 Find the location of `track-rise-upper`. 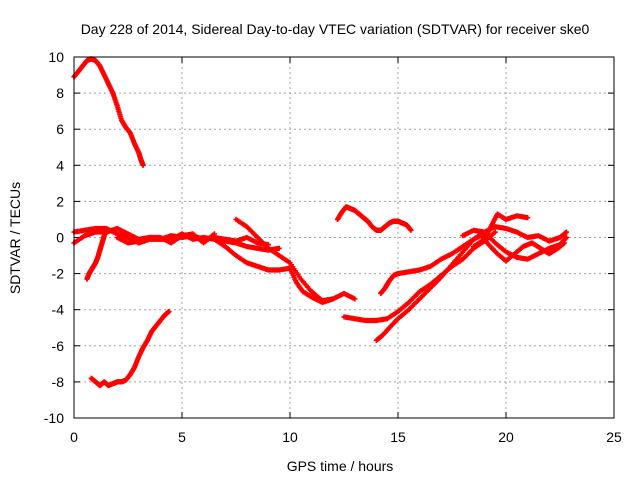

track-rise-upper is located at coordinates (432, 264).